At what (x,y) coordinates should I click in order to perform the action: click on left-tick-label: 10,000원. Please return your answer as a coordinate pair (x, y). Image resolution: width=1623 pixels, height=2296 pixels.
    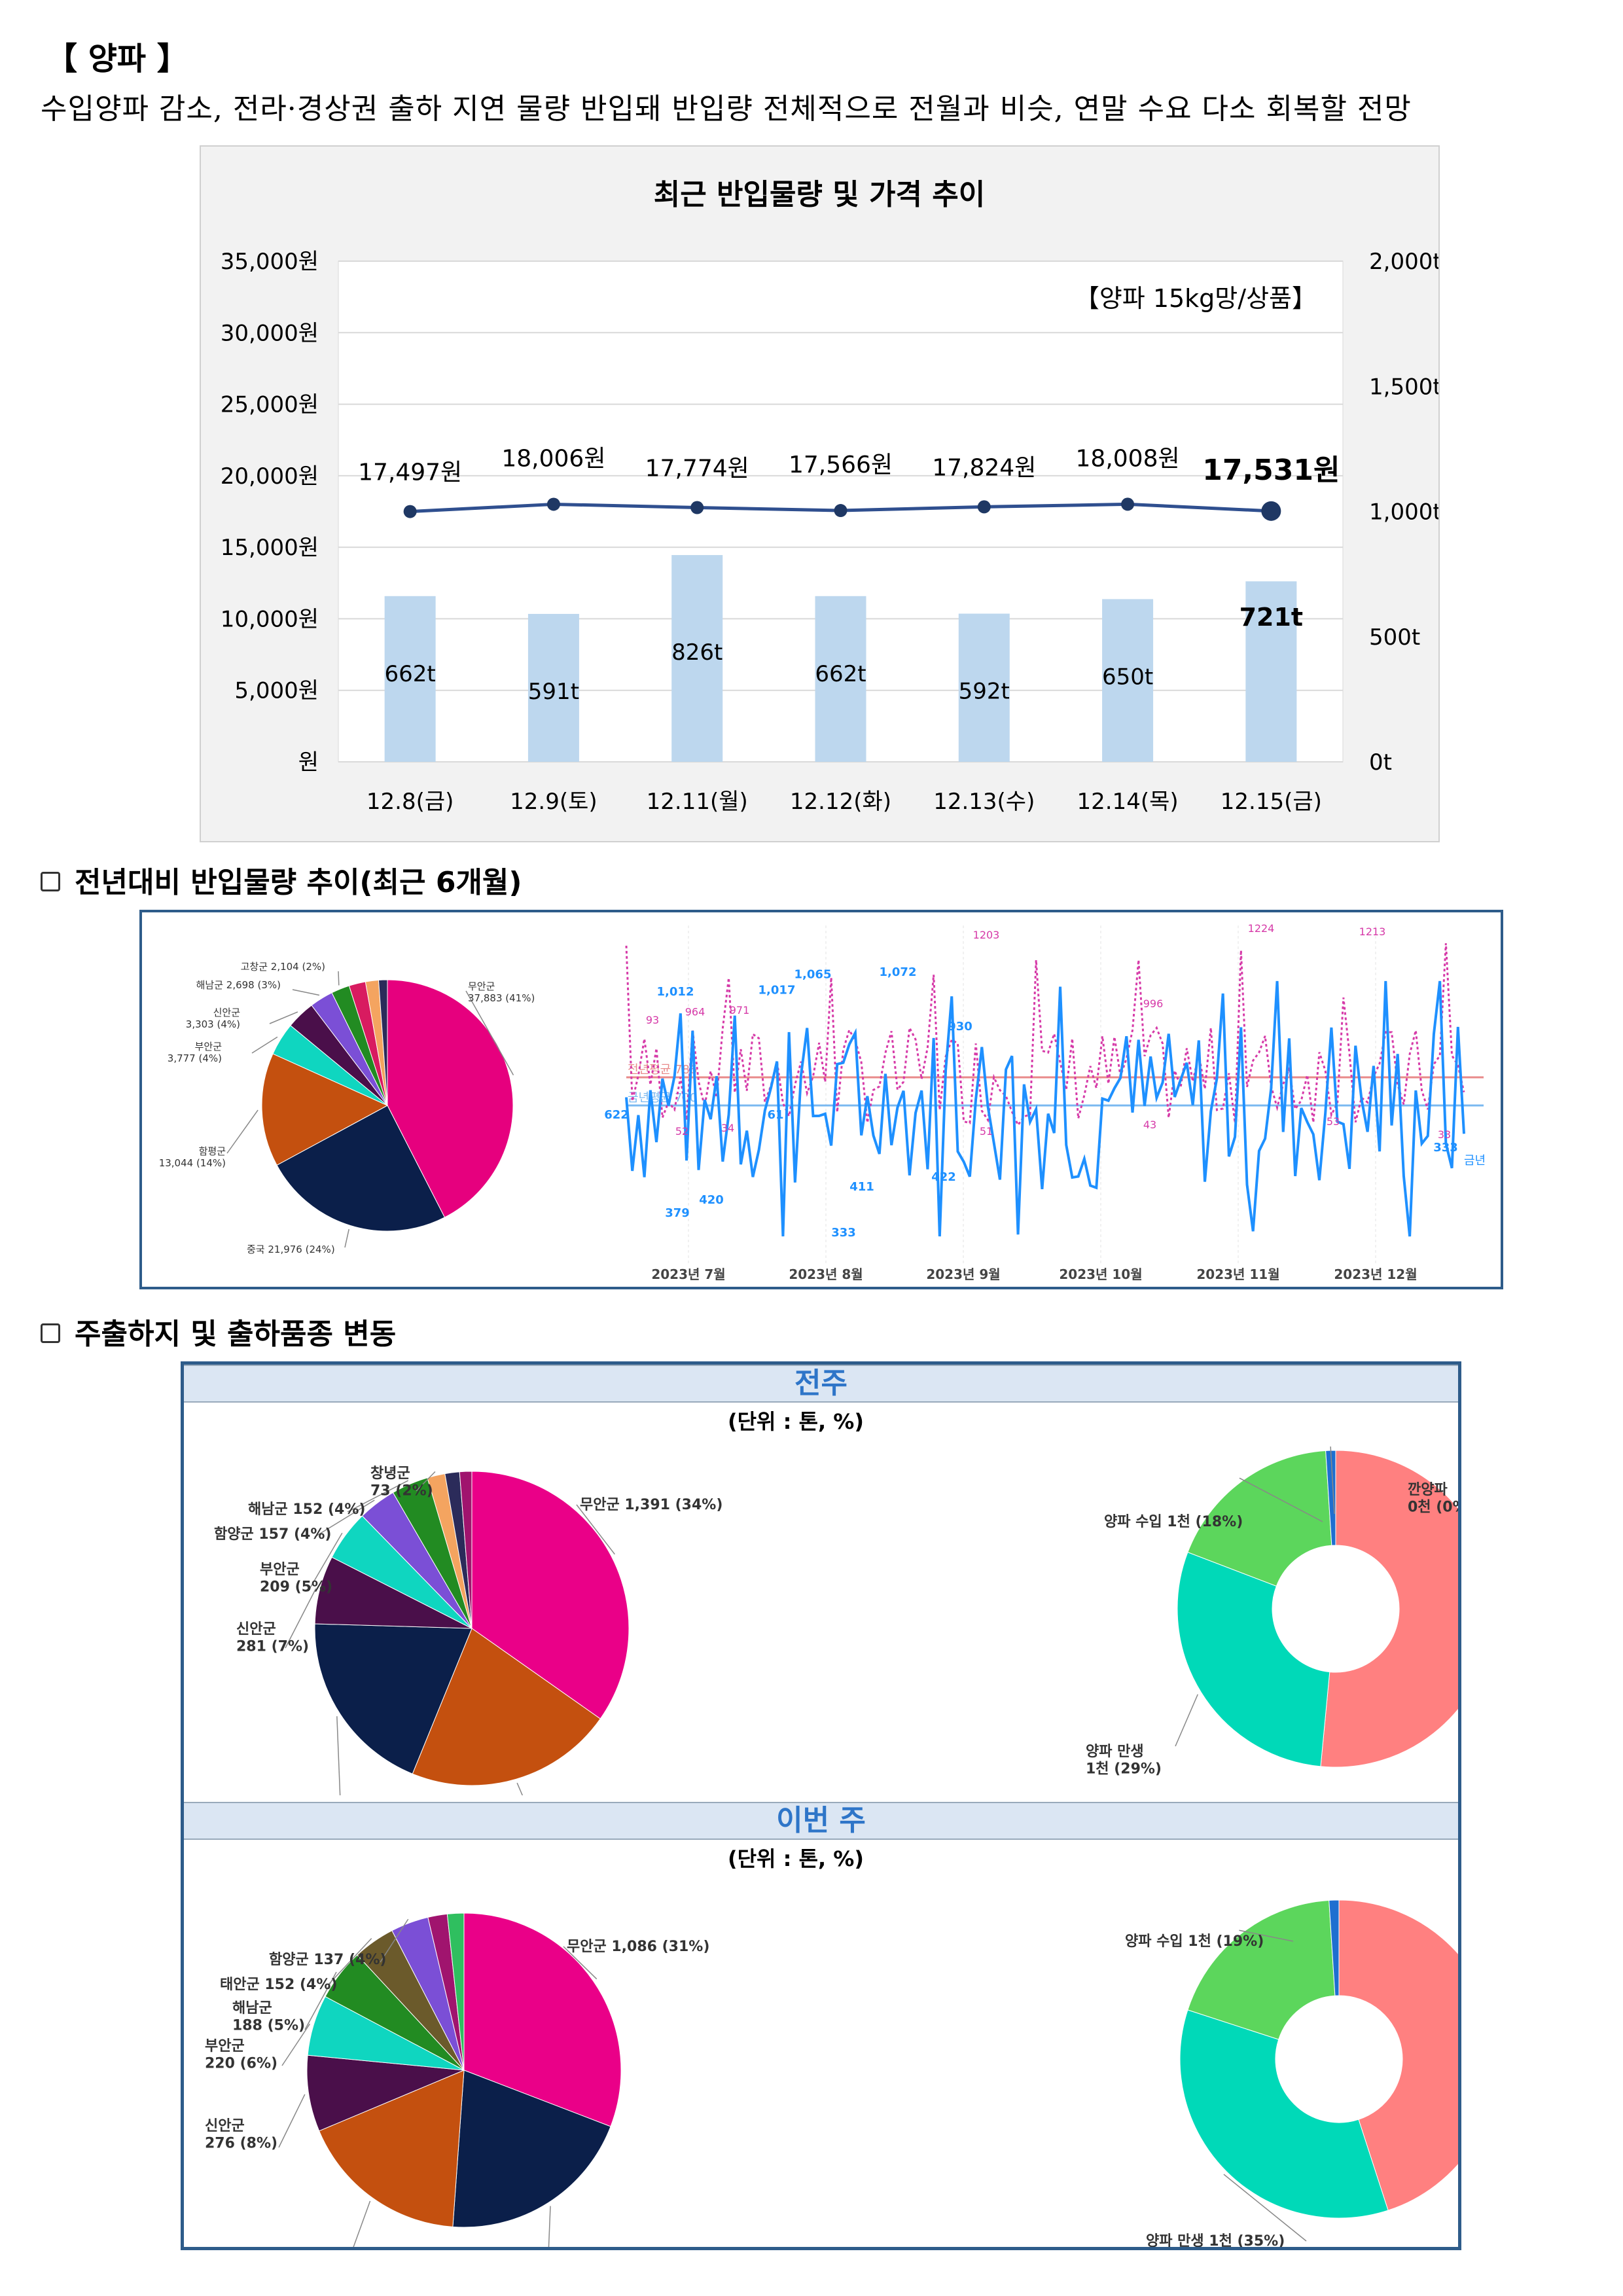
    Looking at the image, I should click on (270, 619).